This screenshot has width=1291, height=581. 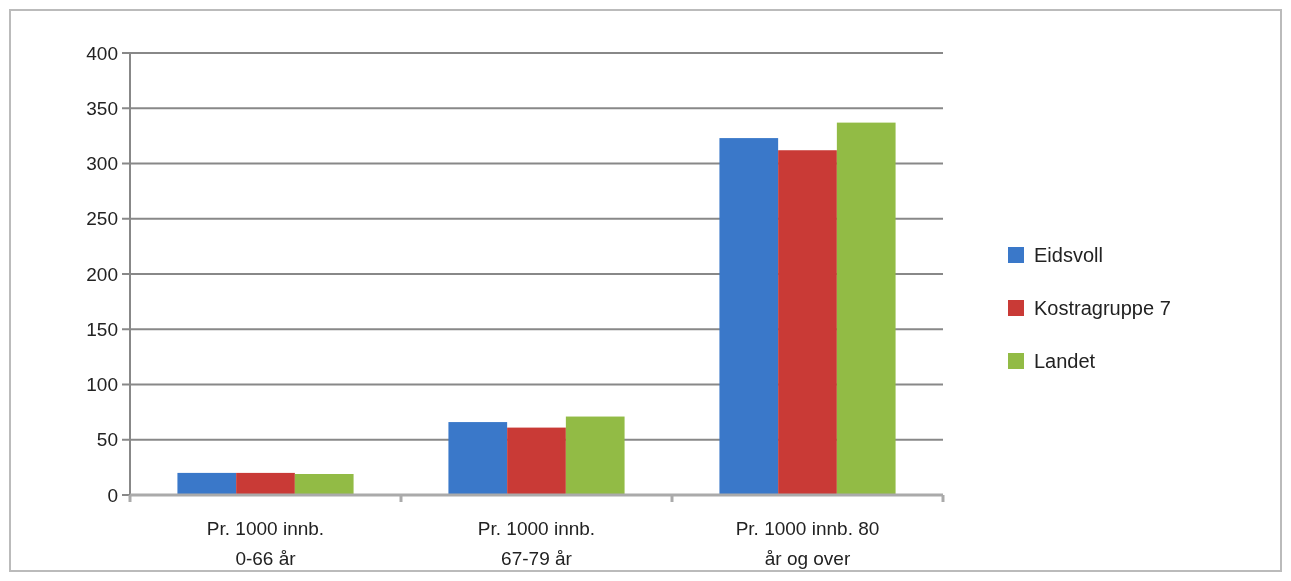 What do you see at coordinates (102, 108) in the screenshot?
I see `y-tick-label: 350` at bounding box center [102, 108].